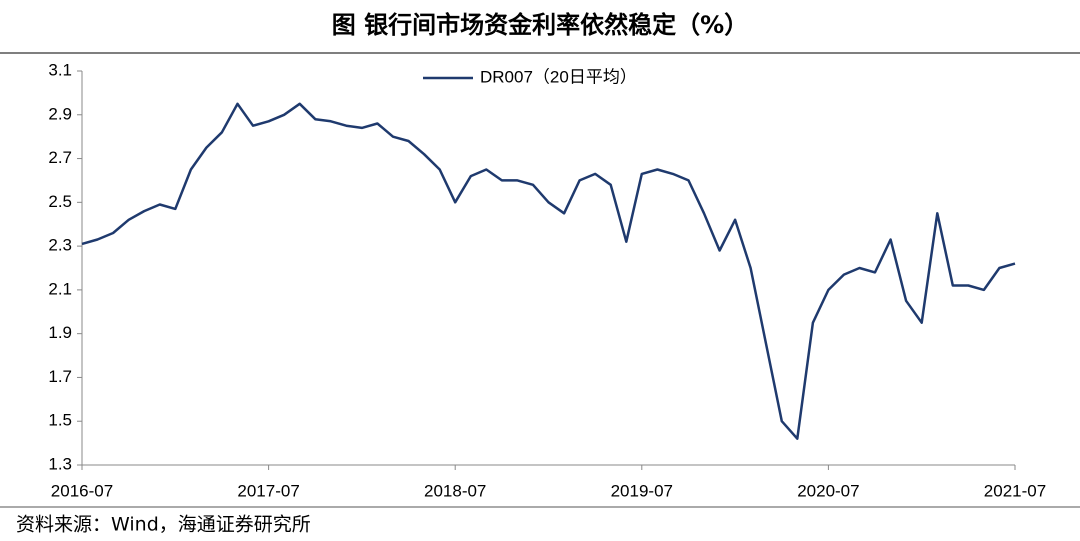 This screenshot has height=541, width=1080. I want to click on y-tick-label: 3.1, so click(60, 69).